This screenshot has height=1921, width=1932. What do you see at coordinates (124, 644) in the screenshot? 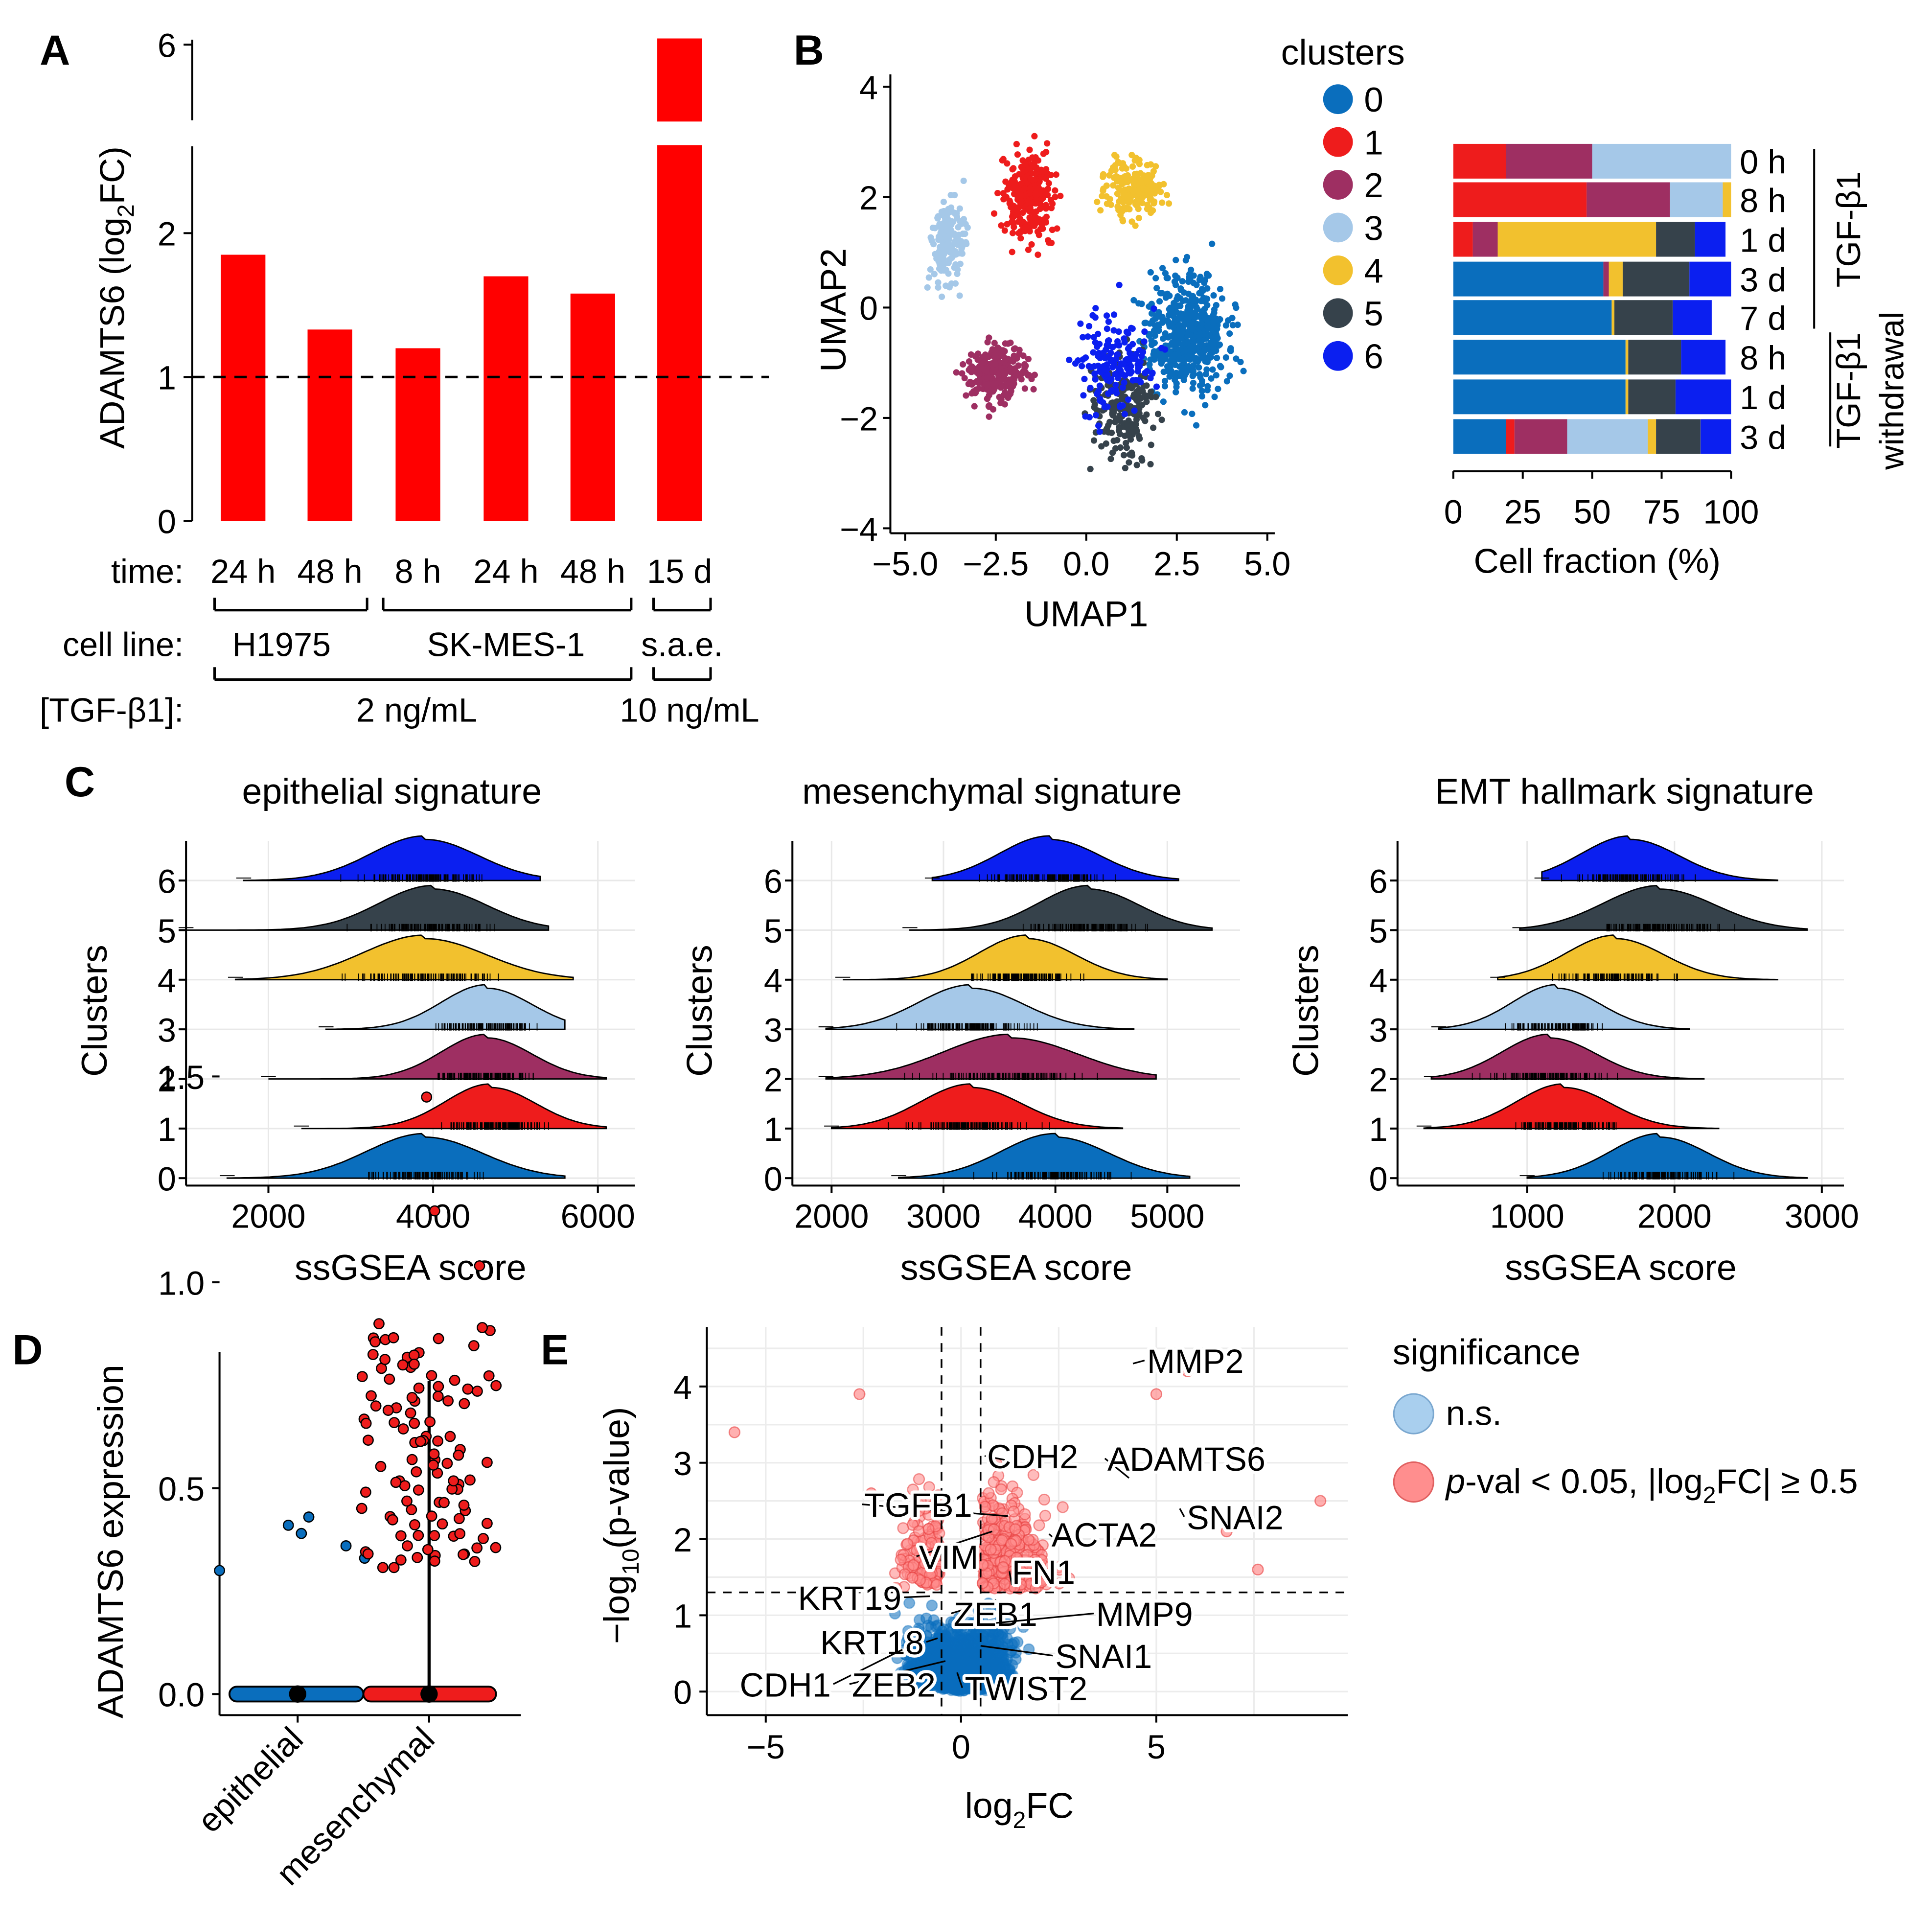
I see `row-label-cell-line: cell line:` at bounding box center [124, 644].